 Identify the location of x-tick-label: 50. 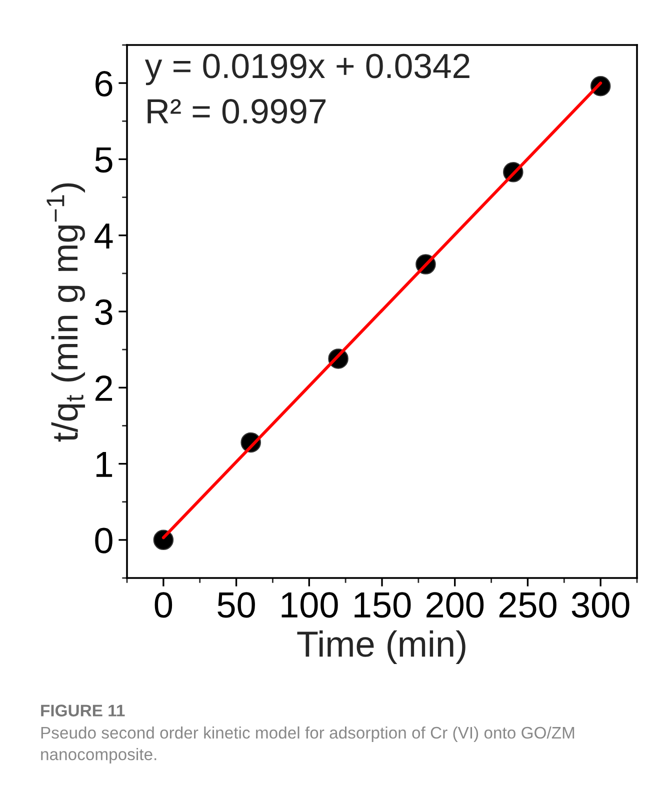
(236, 605).